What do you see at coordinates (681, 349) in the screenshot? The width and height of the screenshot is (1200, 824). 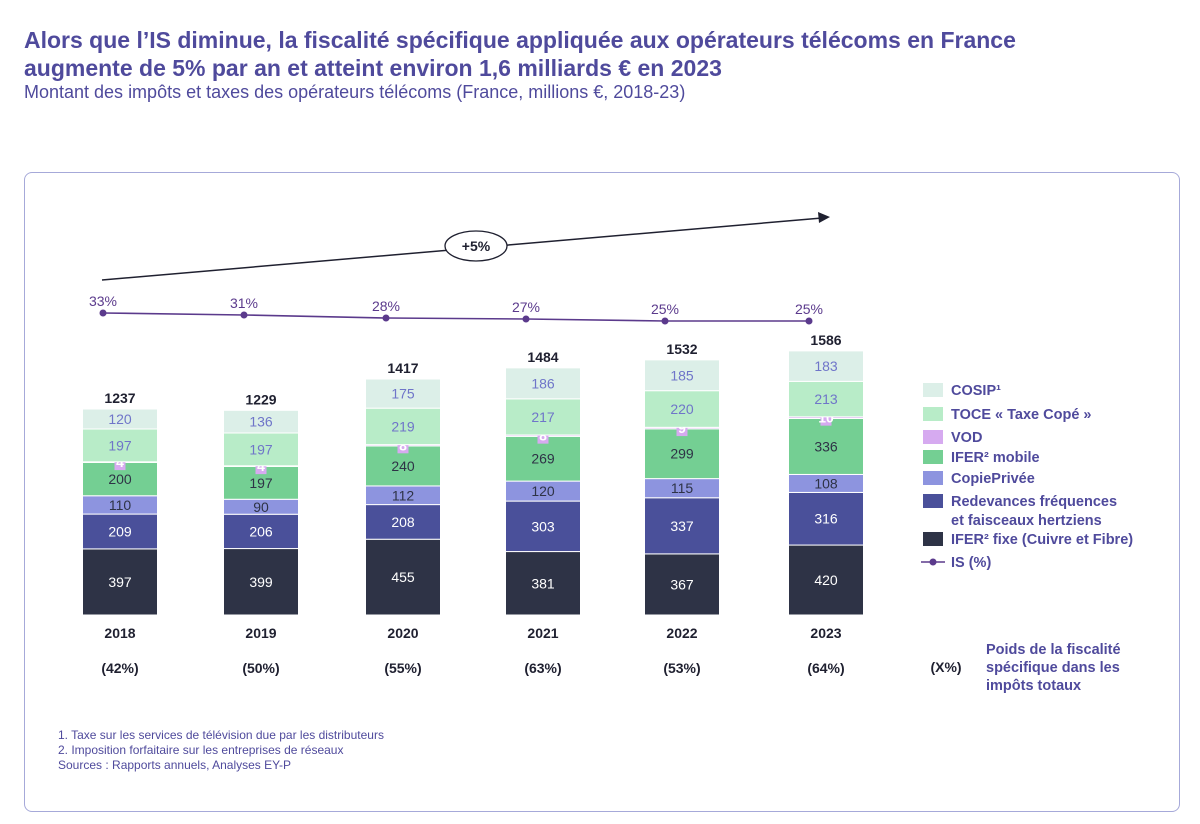 I see `total-label: 1532` at bounding box center [681, 349].